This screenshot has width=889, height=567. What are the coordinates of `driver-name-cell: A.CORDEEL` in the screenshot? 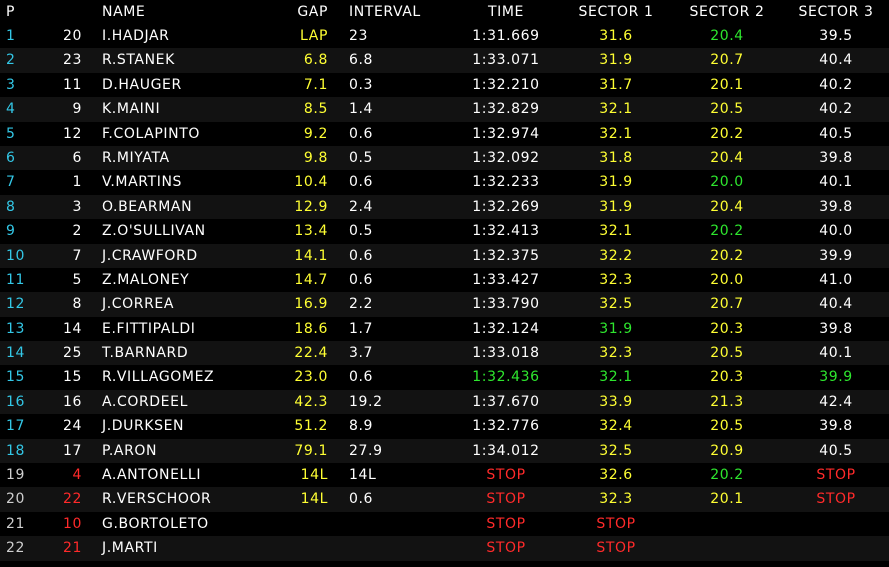 It's located at (145, 401).